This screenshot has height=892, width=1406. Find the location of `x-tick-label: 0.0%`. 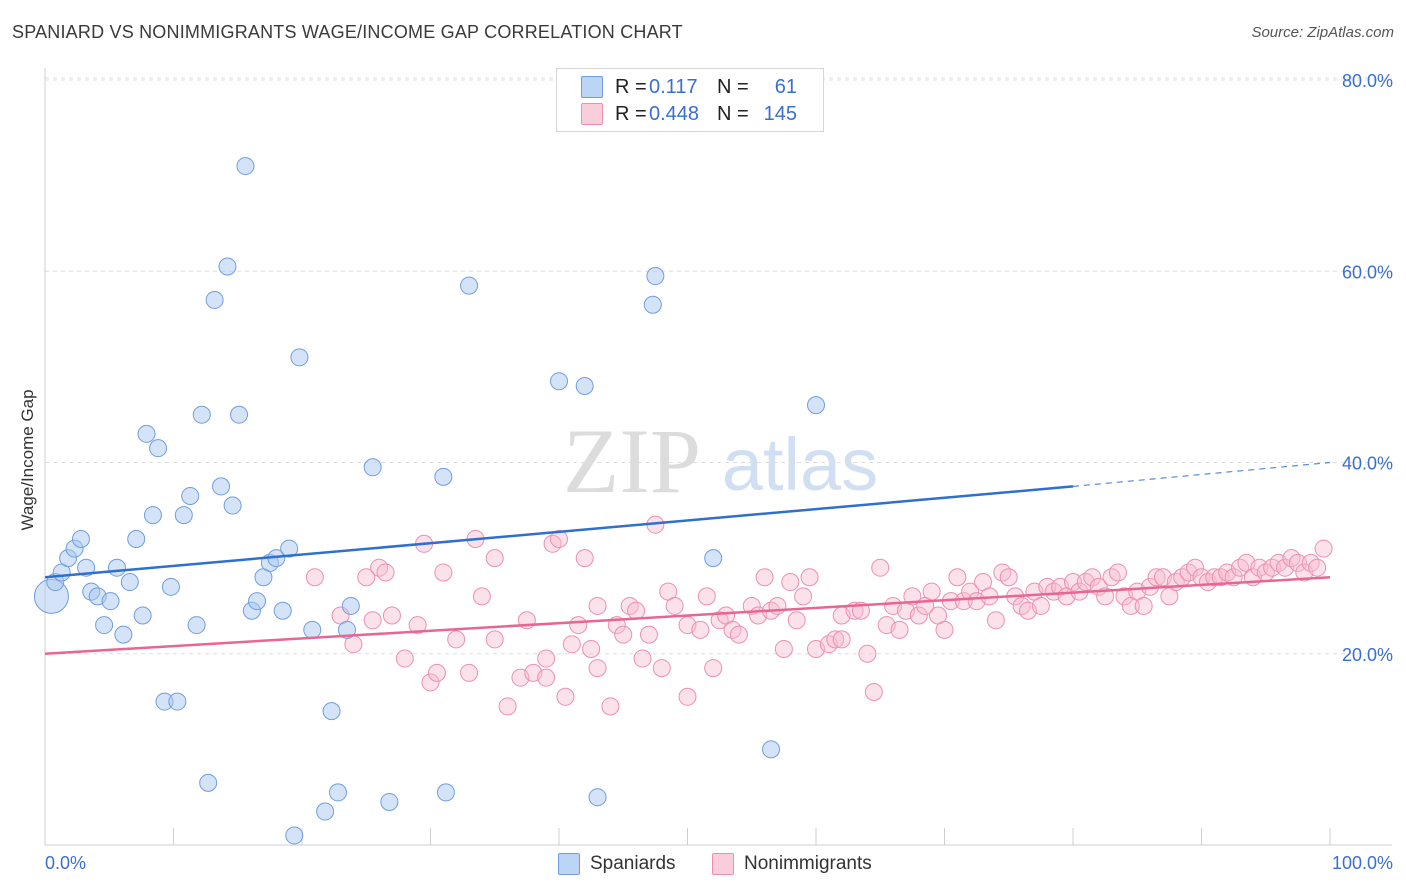

x-tick-label: 0.0% is located at coordinates (65, 863).